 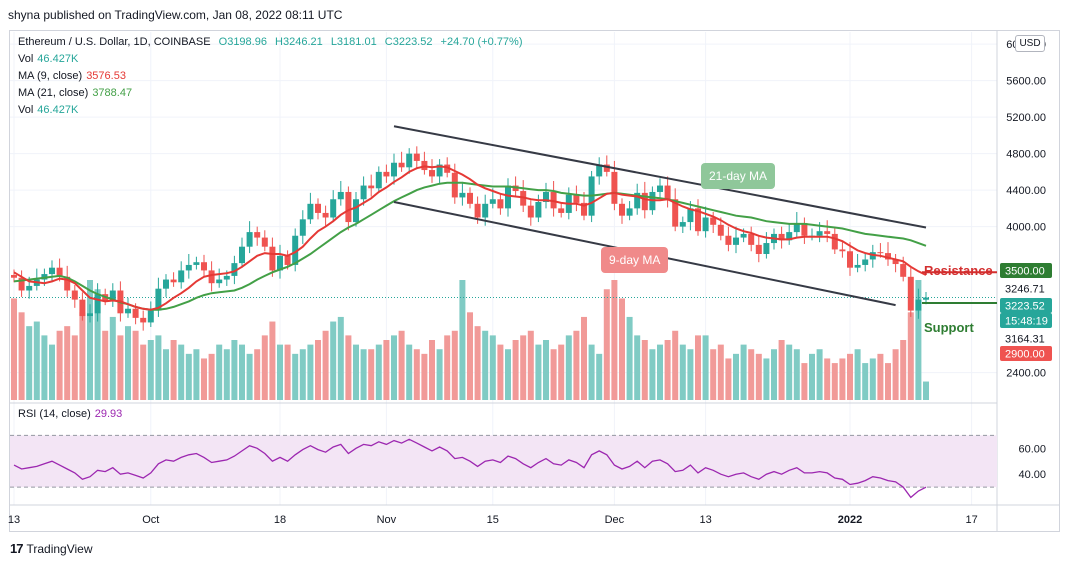 What do you see at coordinates (850, 520) in the screenshot?
I see `time-tick-label: 2022` at bounding box center [850, 520].